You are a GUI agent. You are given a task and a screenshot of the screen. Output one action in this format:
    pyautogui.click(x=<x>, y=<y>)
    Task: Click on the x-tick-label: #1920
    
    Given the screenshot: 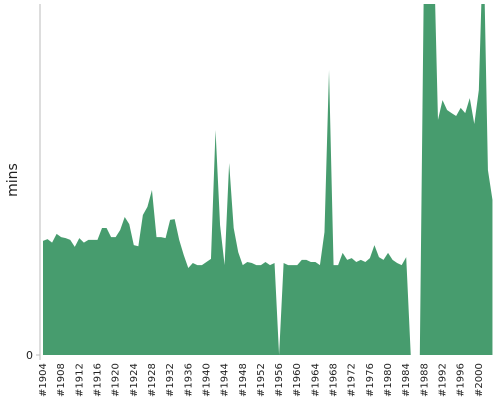 What is the action you would take?
    pyautogui.click(x=116, y=380)
    